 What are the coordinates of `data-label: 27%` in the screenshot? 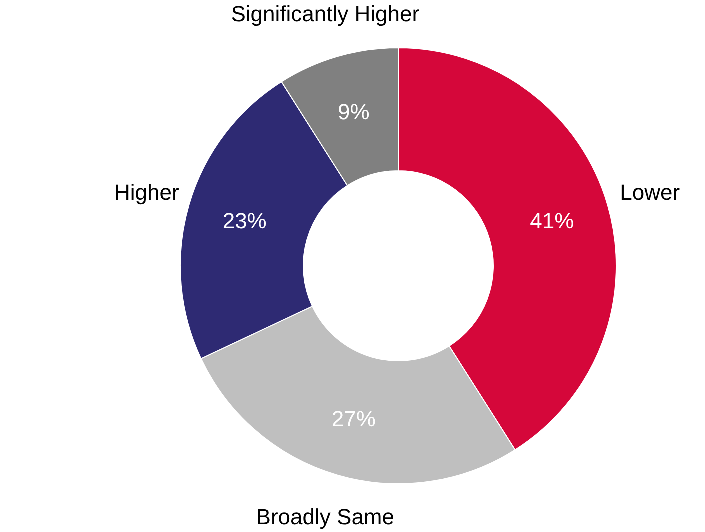 It's located at (354, 419).